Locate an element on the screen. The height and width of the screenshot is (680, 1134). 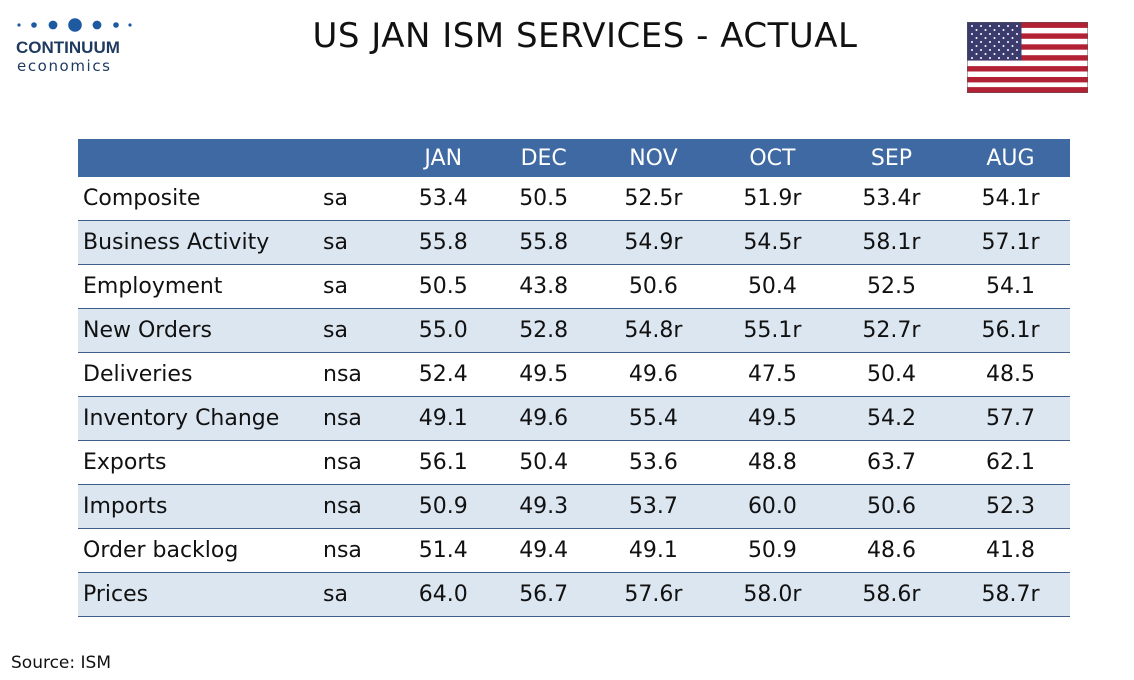
table-cell: 57.6r is located at coordinates (653, 594).